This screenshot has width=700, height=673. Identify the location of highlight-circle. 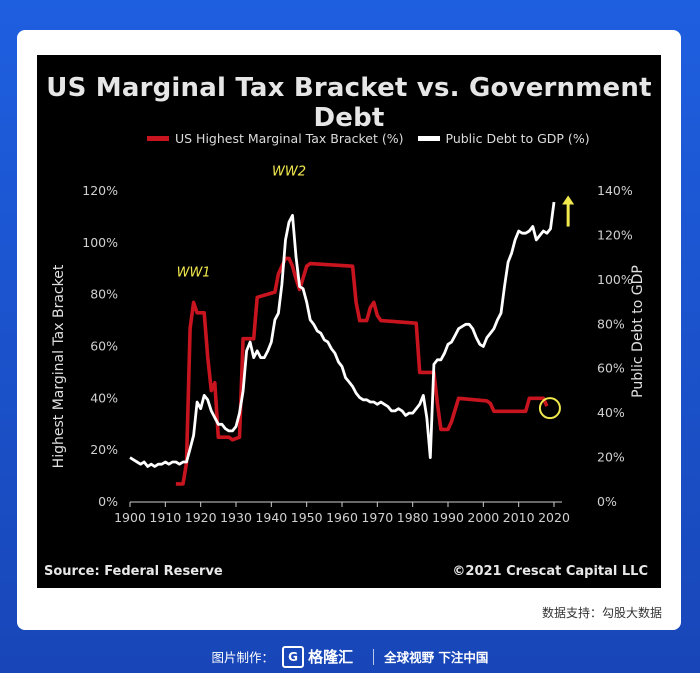
(549, 408).